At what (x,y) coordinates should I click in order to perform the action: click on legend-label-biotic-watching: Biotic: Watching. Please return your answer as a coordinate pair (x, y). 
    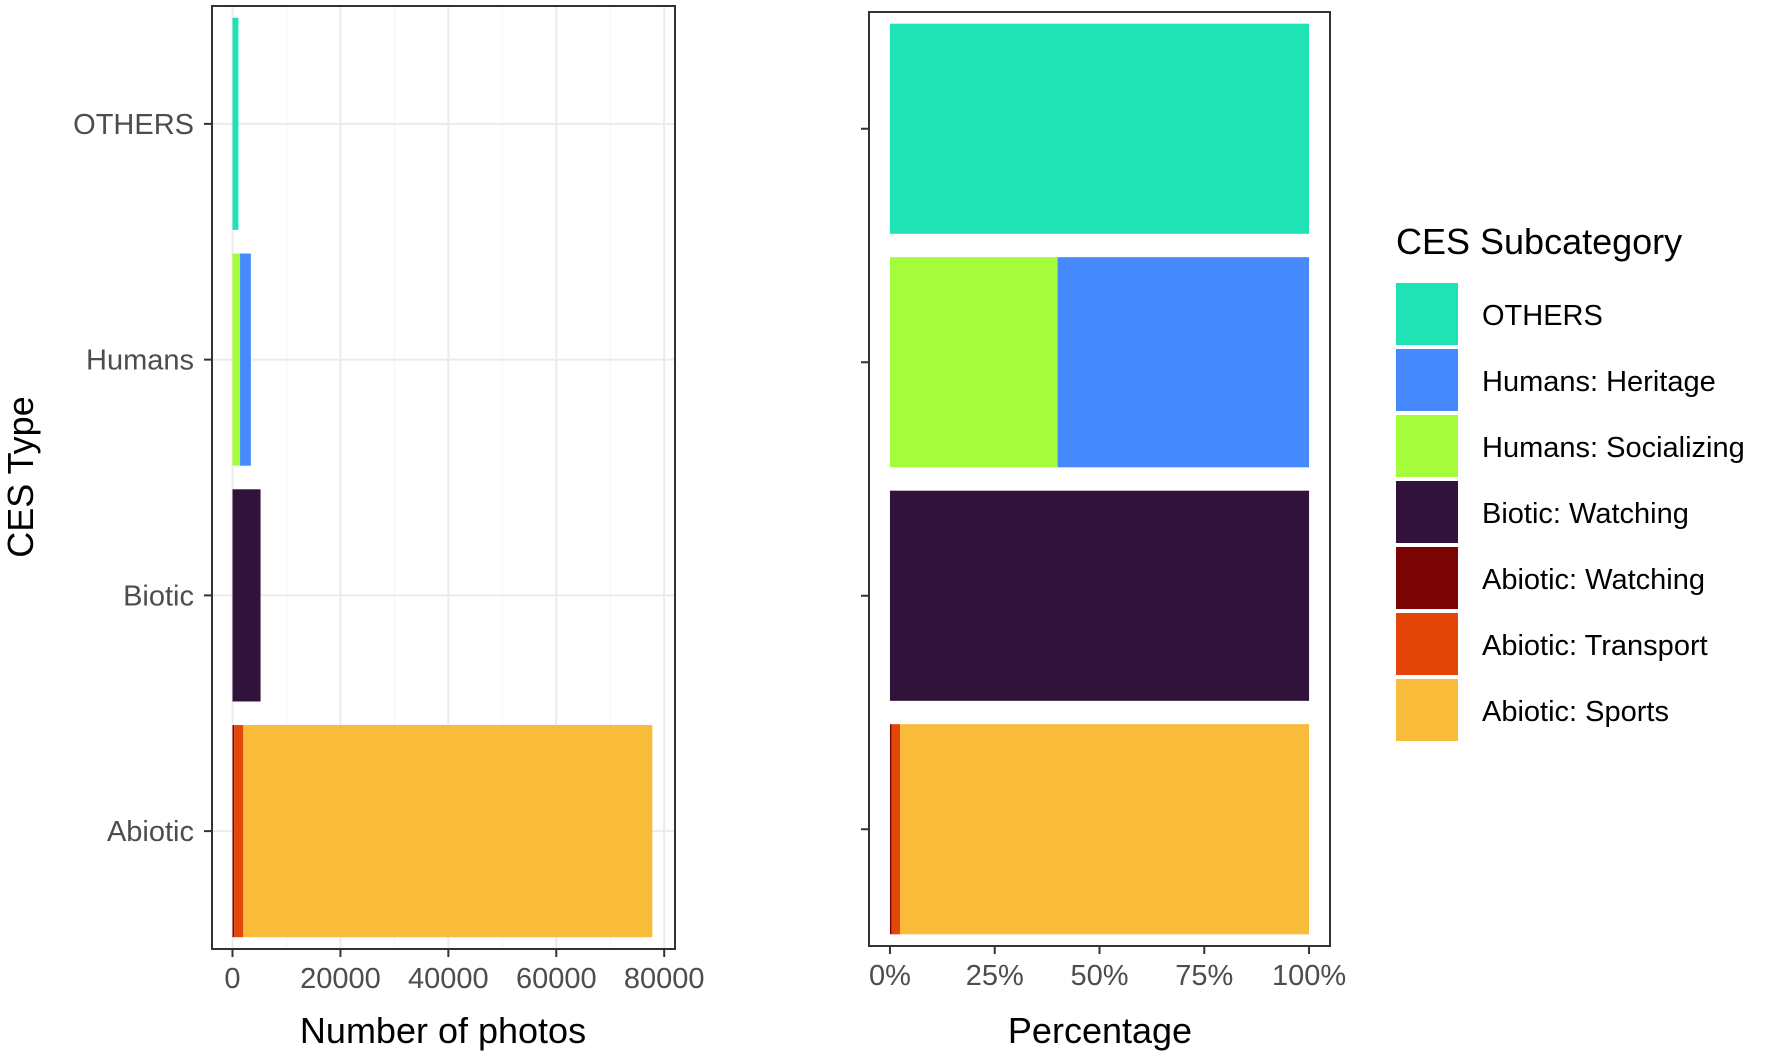
    Looking at the image, I should click on (1585, 514).